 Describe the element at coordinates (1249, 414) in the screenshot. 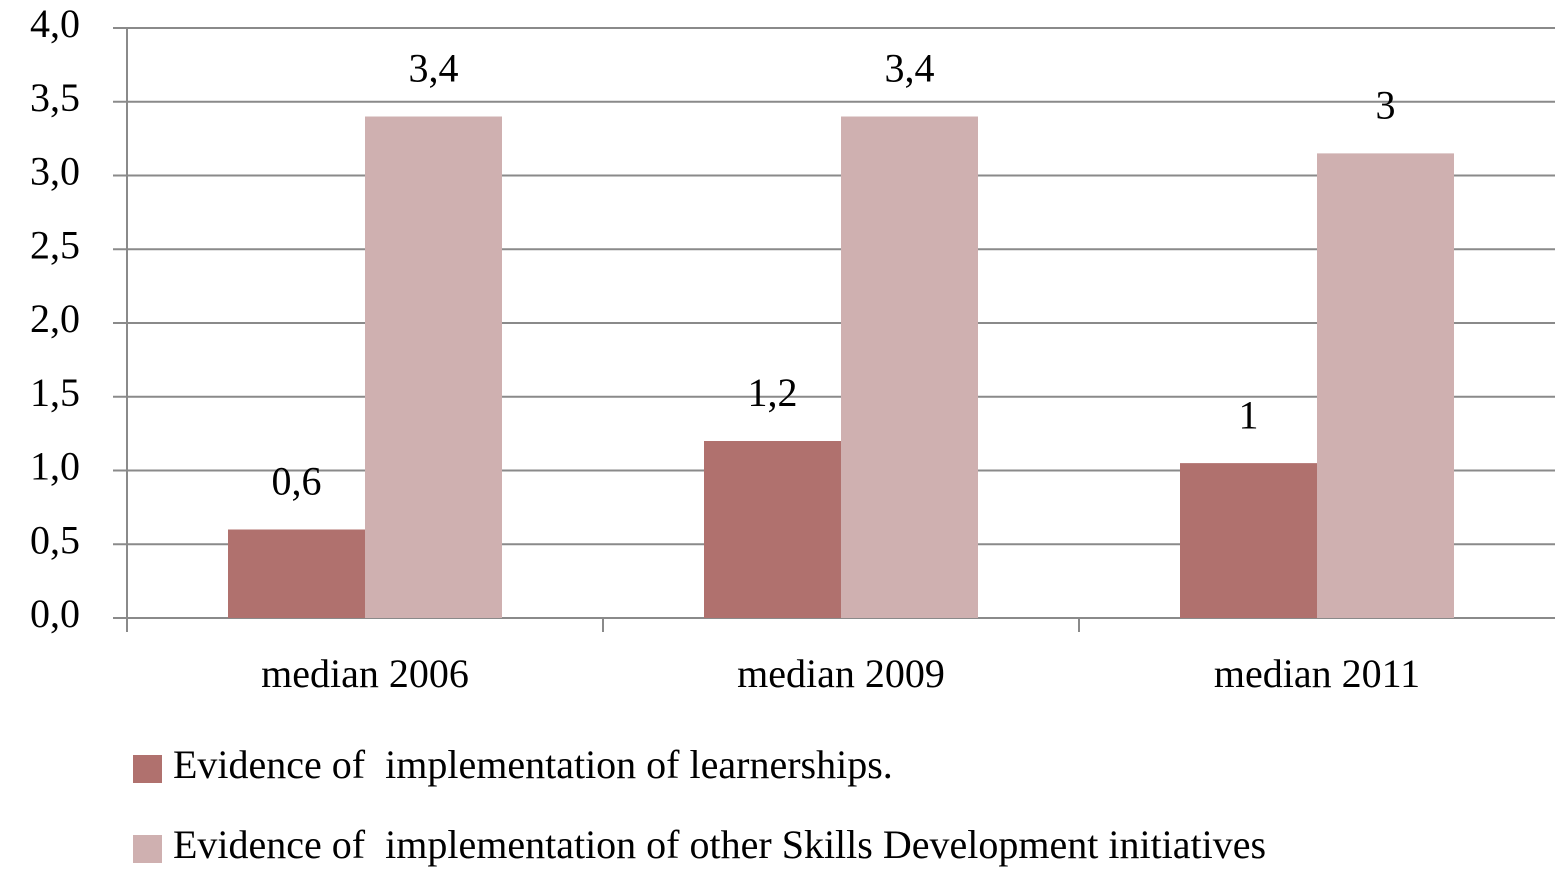

I see `data-label: 1` at that location.